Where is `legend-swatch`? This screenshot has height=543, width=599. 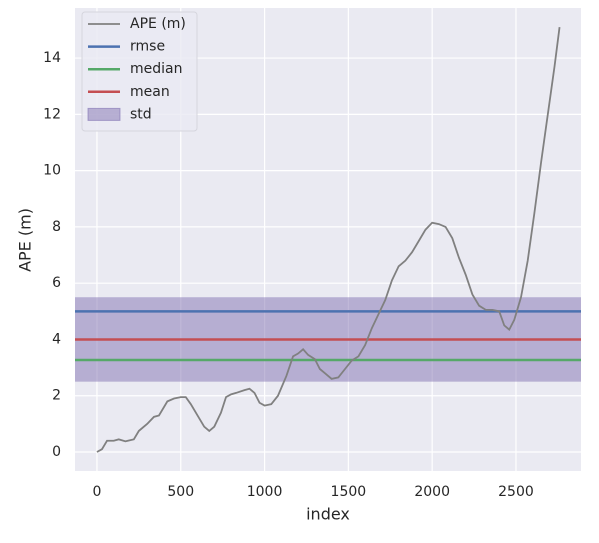
legend-swatch is located at coordinates (104, 114).